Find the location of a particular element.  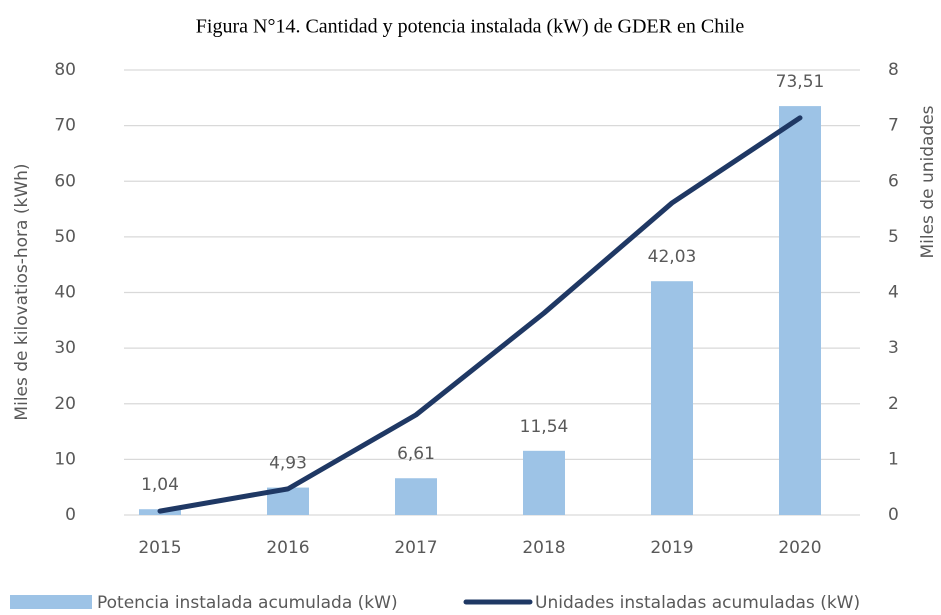

y2-axis-label: Miles de unidades is located at coordinates (928, 181).